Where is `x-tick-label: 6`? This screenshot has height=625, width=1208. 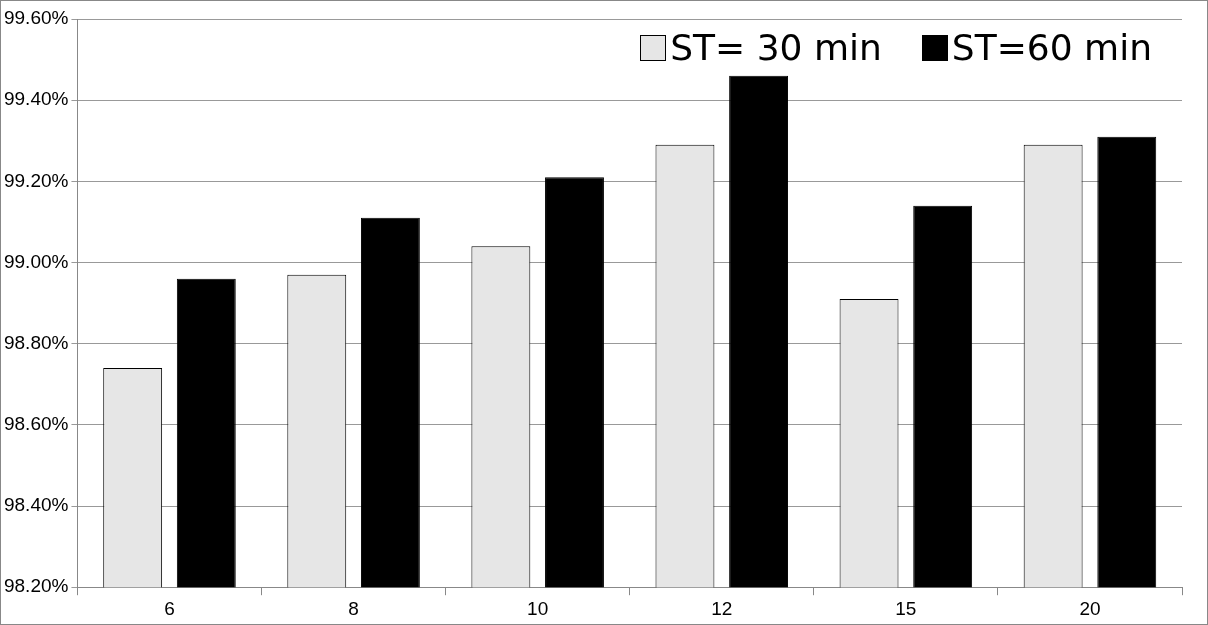 x-tick-label: 6 is located at coordinates (169, 608).